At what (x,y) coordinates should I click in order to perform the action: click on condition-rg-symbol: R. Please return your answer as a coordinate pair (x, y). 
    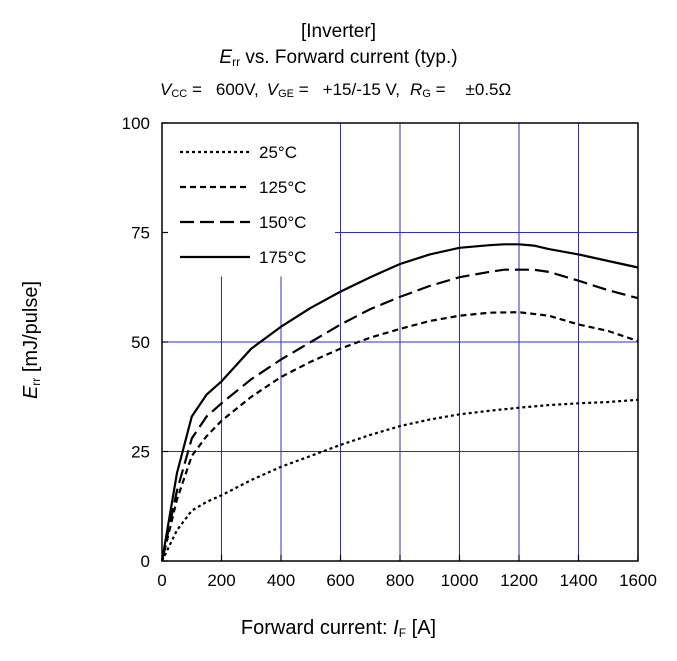
    Looking at the image, I should click on (416, 89).